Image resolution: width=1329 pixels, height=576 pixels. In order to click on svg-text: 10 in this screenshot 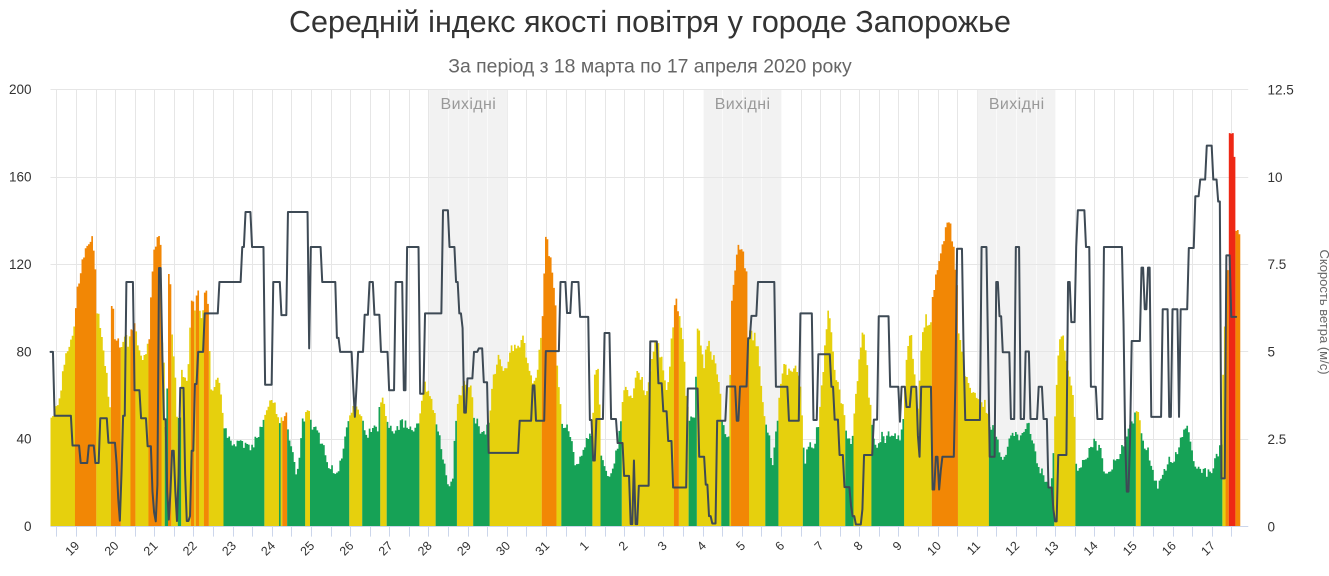, I will do `click(1275, 177)`.